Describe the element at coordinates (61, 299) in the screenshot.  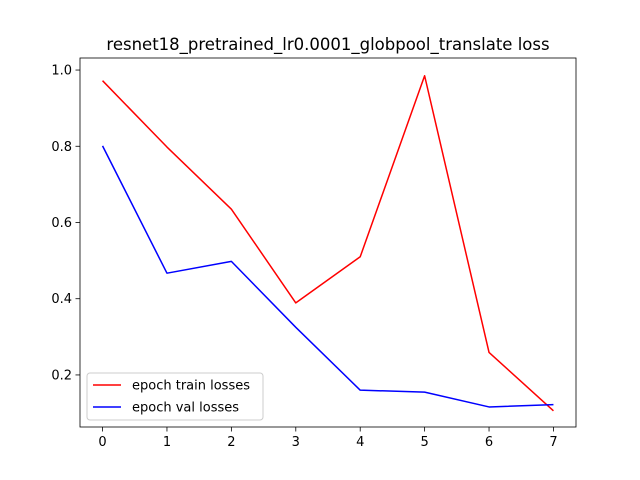
I see `y-tick-label: 0.4` at that location.